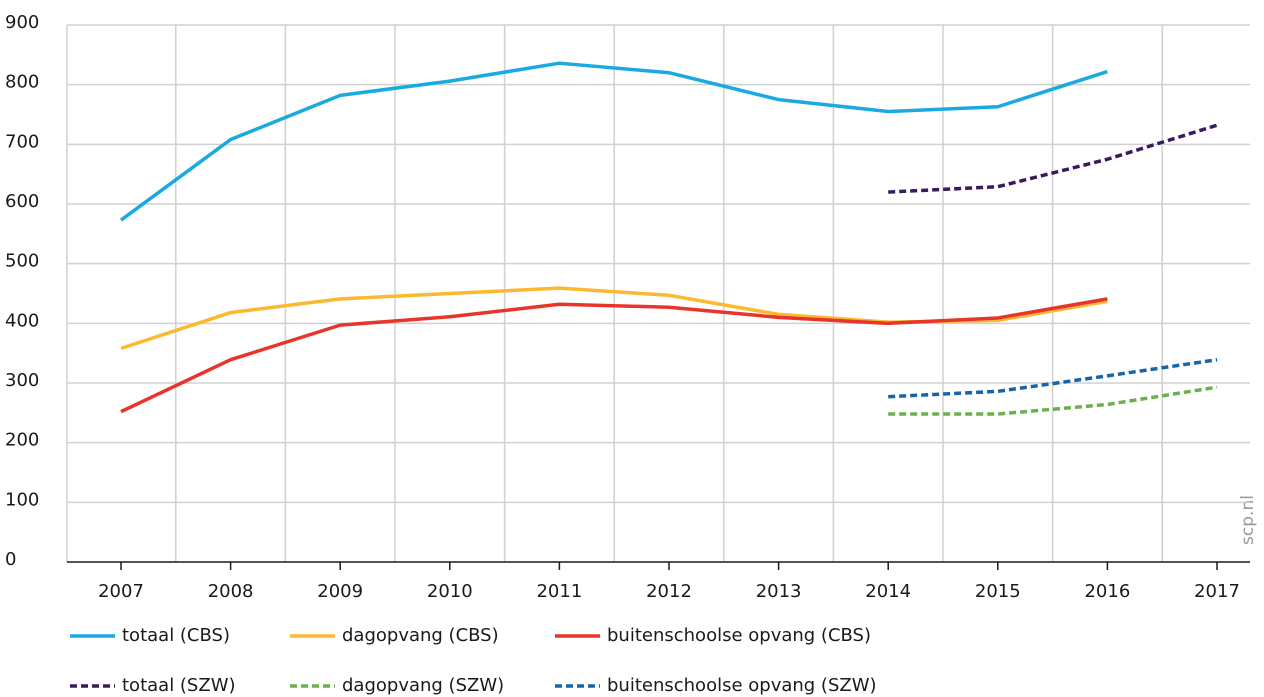  What do you see at coordinates (423, 685) in the screenshot?
I see `legend-label: dagopvang (SZW)` at bounding box center [423, 685].